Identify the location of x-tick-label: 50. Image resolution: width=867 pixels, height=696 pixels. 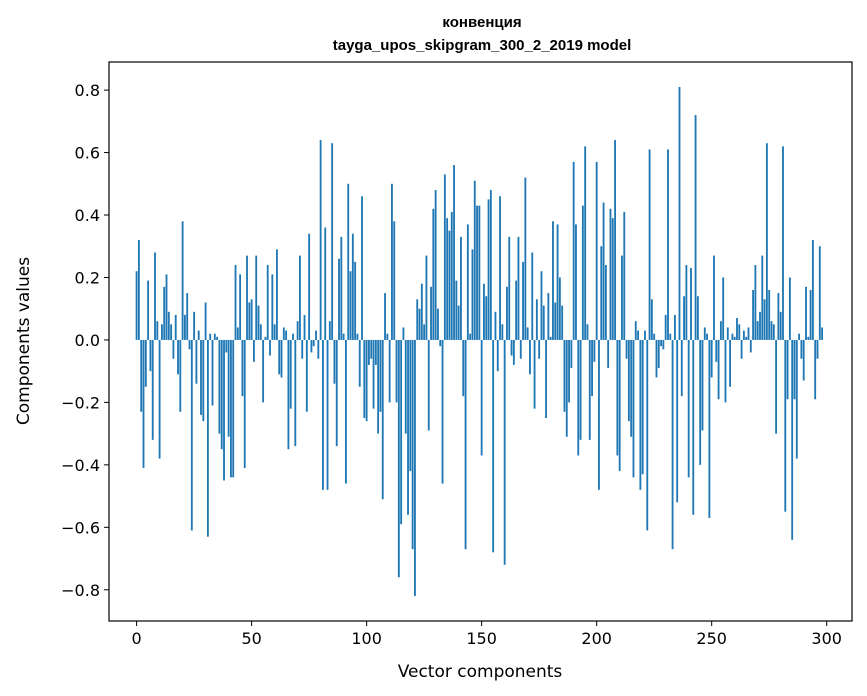
(251, 638).